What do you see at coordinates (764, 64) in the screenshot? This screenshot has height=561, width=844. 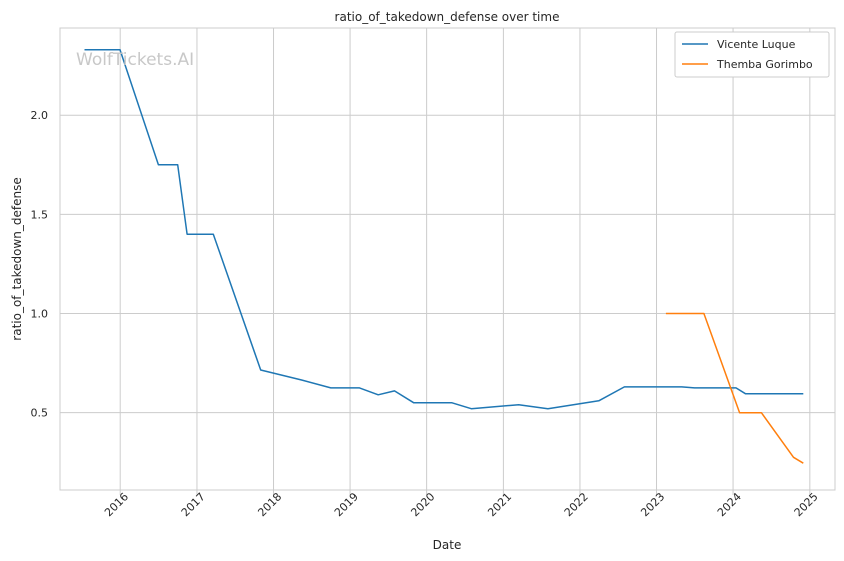 I see `legend-label-themba-gorimbo: Themba Gorimbo` at bounding box center [764, 64].